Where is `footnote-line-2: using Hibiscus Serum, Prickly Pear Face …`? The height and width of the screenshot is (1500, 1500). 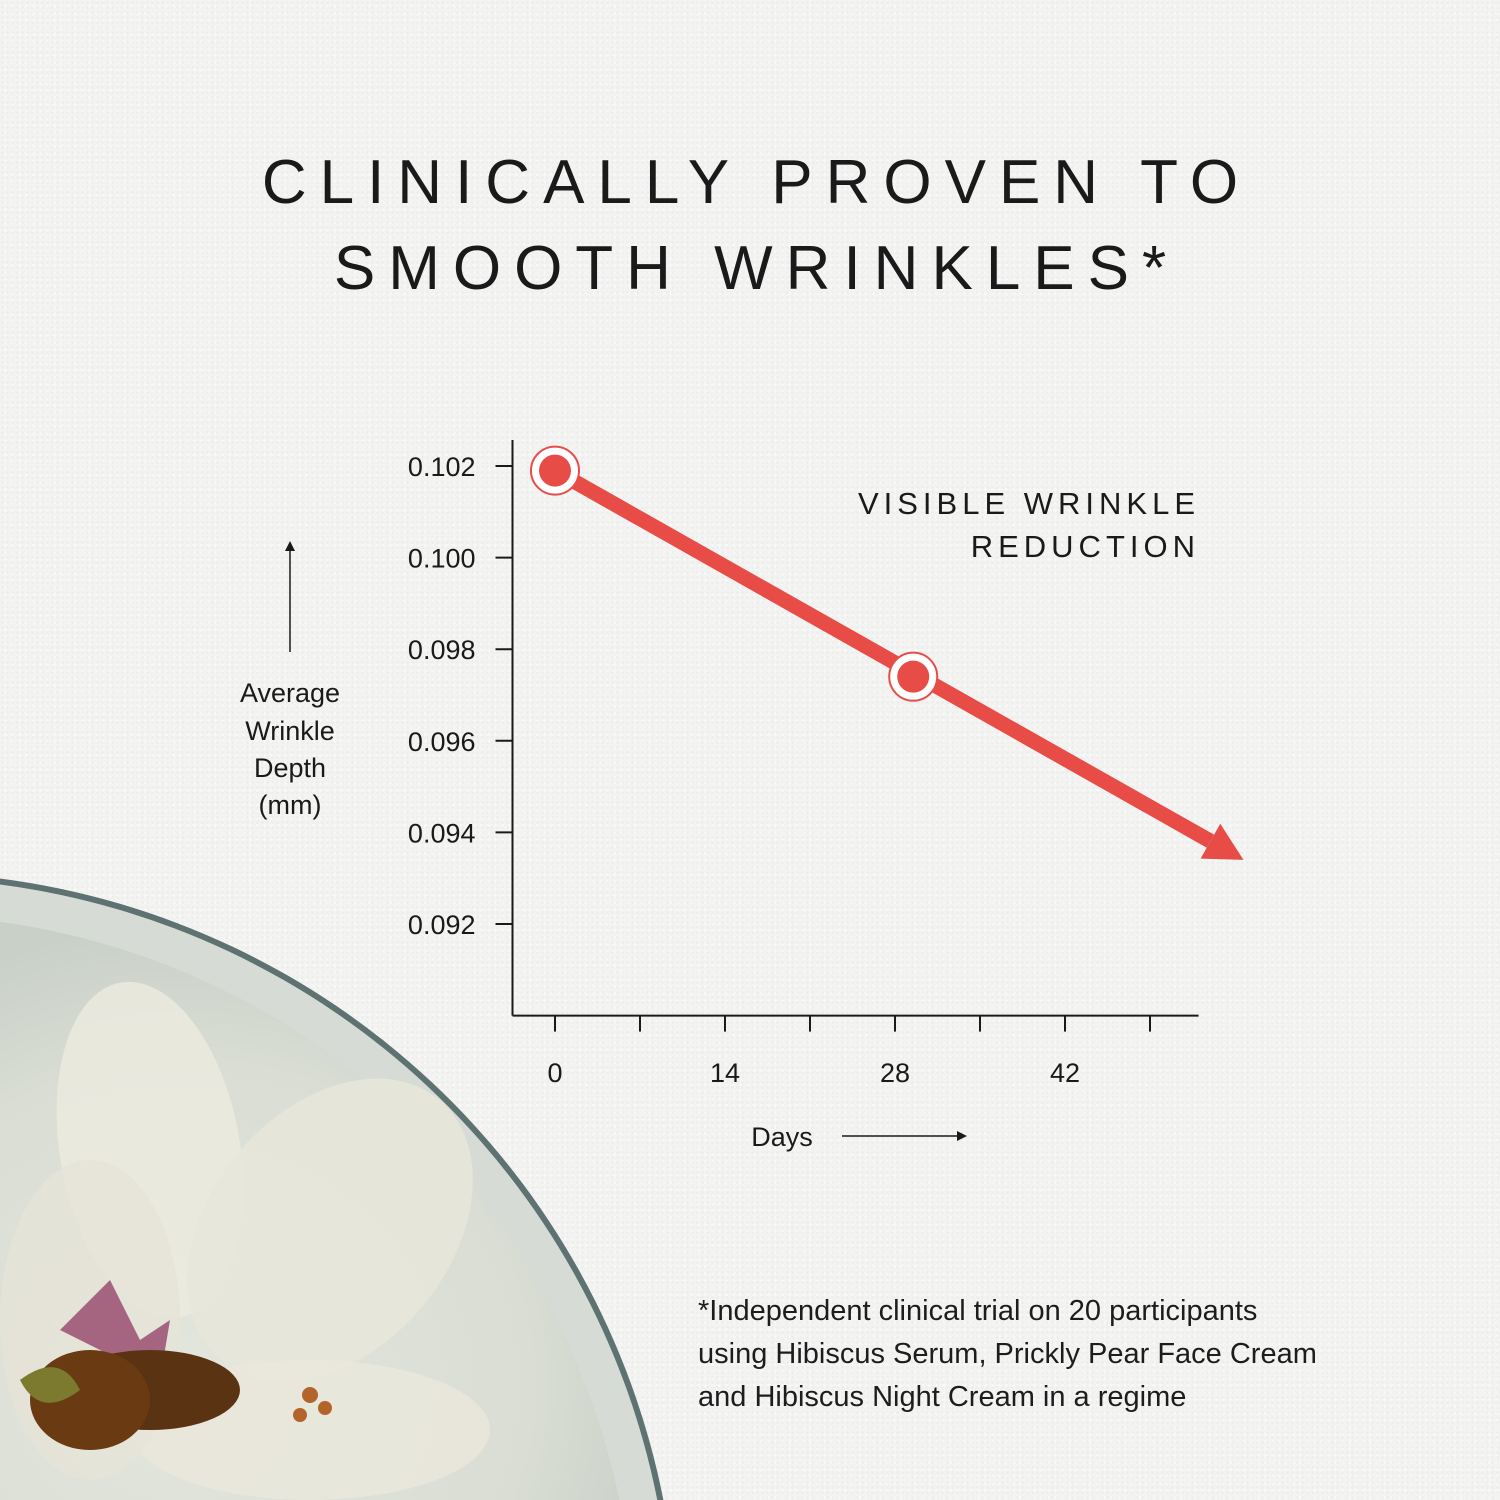 footnote-line-2: using Hibiscus Serum, Prickly Pear Face … is located at coordinates (1007, 1354).